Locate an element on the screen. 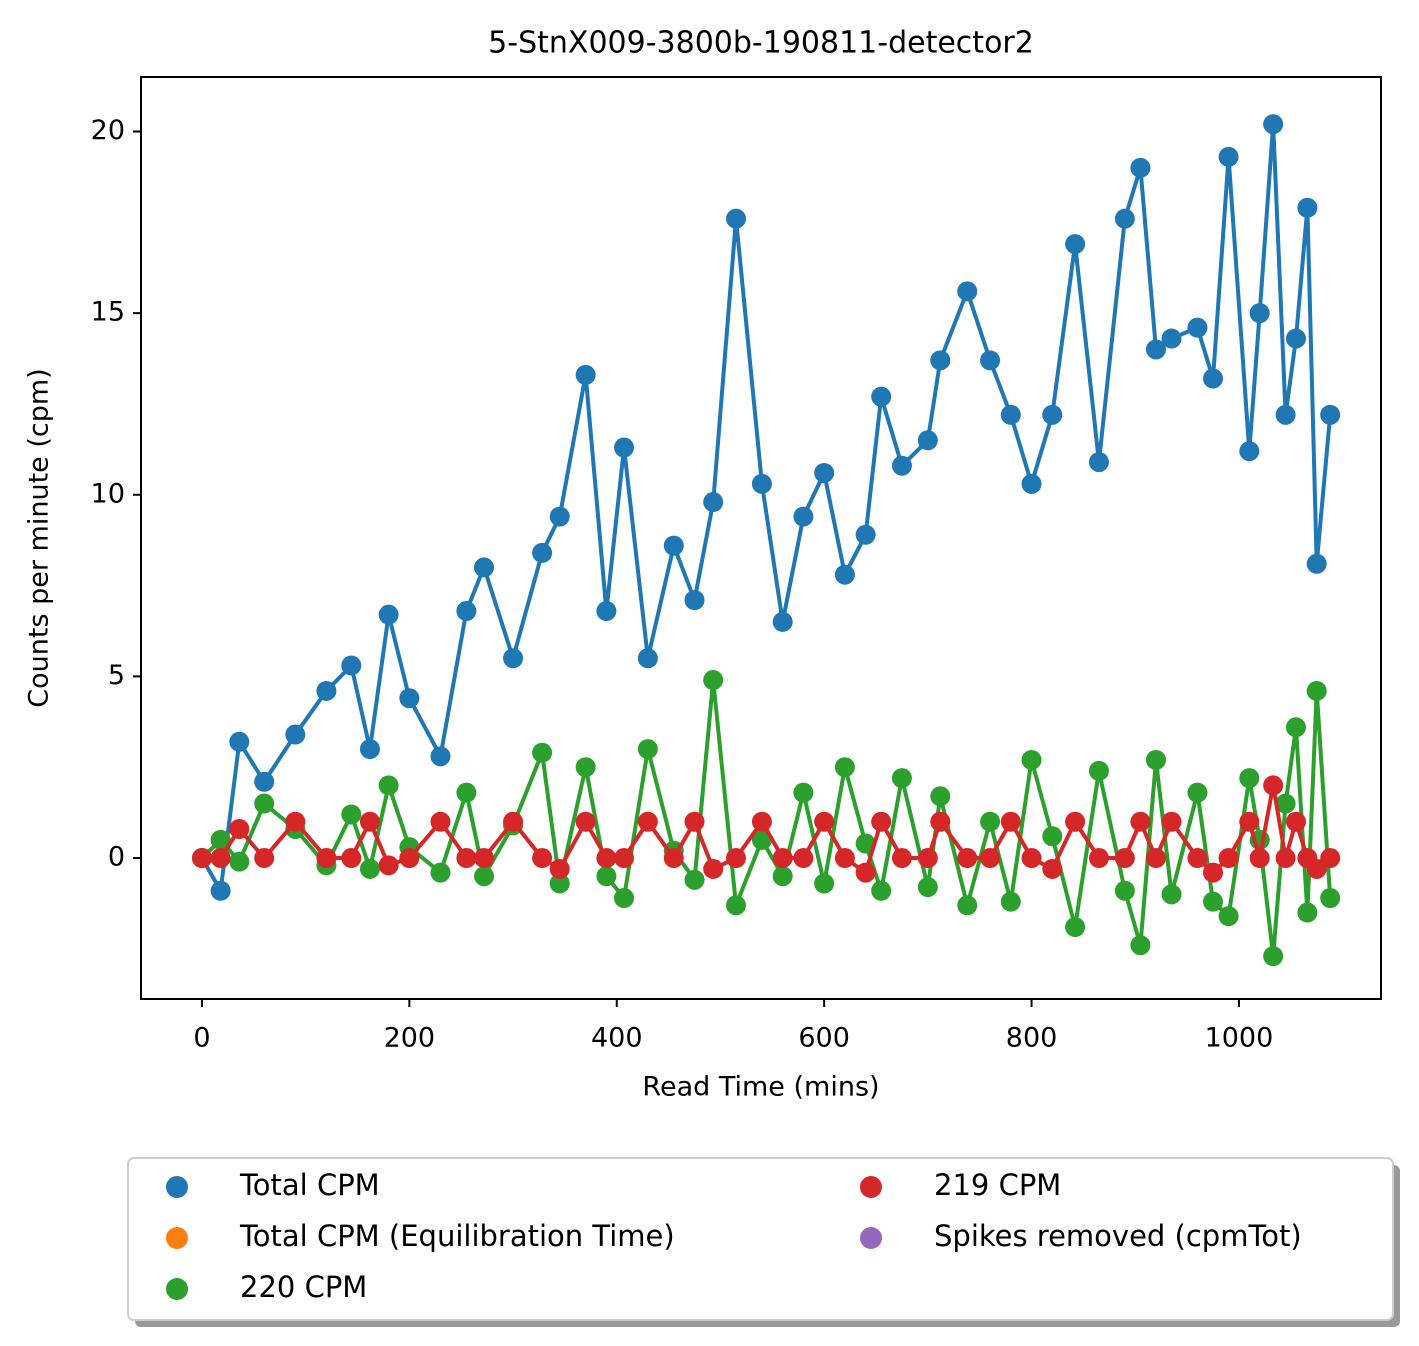 Image resolution: width=1419 pixels, height=1346 pixels. x-tick-label: 0 is located at coordinates (201, 1038).